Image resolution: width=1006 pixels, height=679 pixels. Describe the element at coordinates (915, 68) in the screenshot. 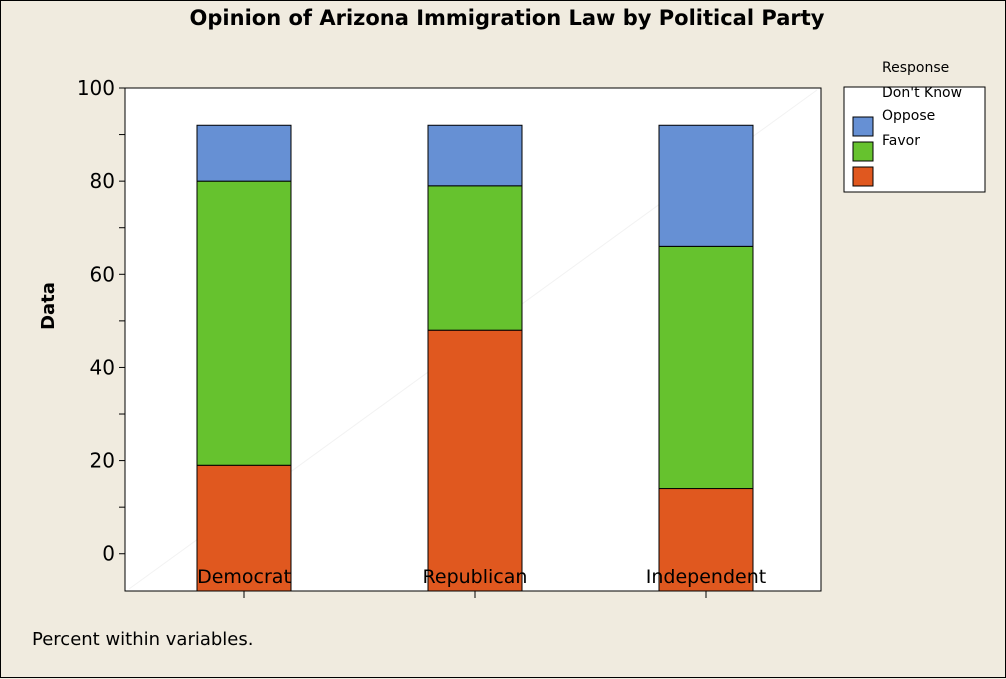

I see `legend-title: Response` at that location.